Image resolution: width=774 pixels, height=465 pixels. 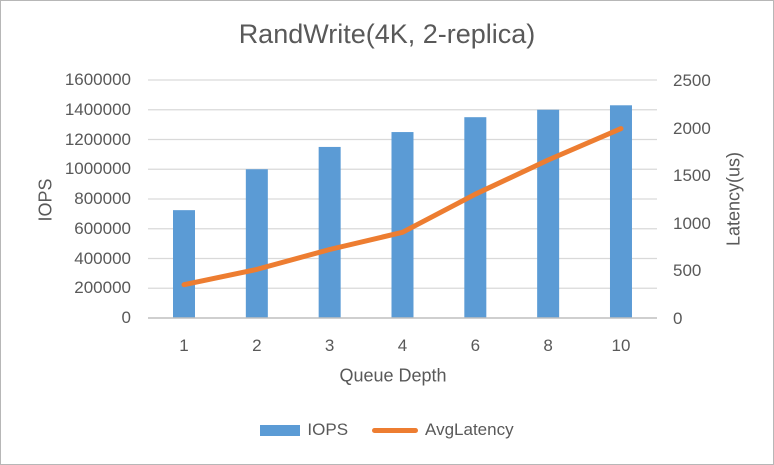 I want to click on x-axis-title: Queue Depth, so click(x=393, y=375).